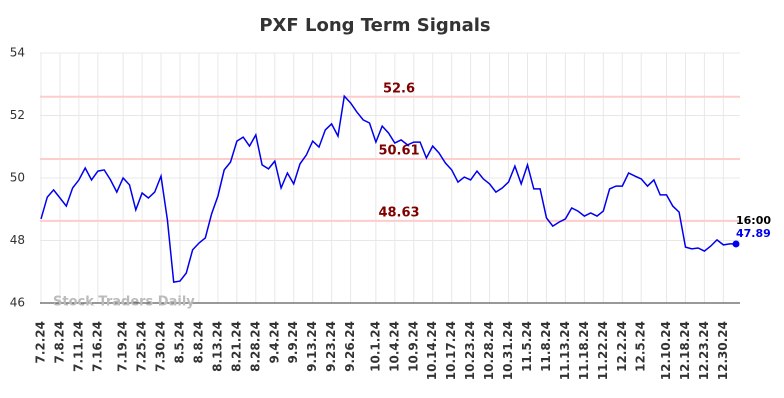  I want to click on y-tick-label: 54, so click(17, 53).